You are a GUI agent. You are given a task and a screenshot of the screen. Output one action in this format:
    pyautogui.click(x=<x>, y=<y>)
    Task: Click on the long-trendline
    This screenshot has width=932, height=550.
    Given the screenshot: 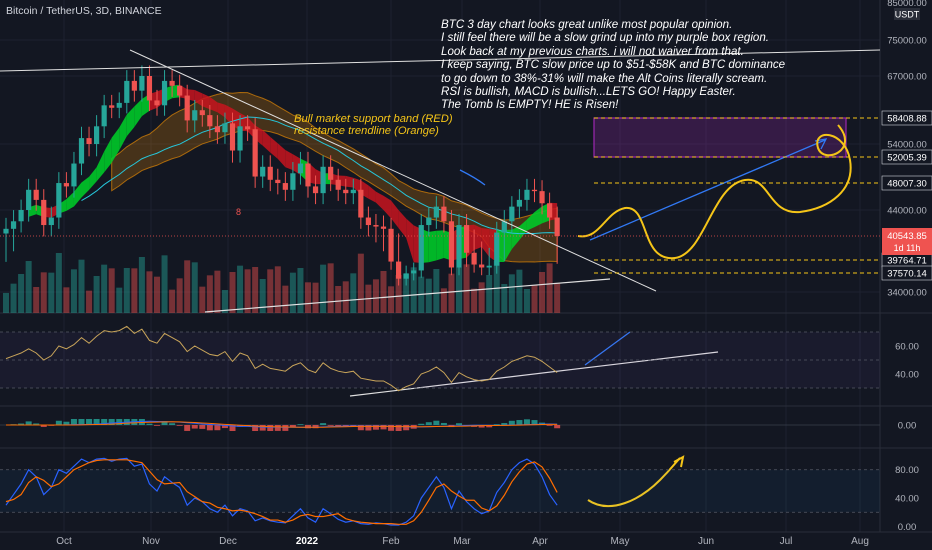 What is the action you would take?
    pyautogui.click(x=440, y=60)
    